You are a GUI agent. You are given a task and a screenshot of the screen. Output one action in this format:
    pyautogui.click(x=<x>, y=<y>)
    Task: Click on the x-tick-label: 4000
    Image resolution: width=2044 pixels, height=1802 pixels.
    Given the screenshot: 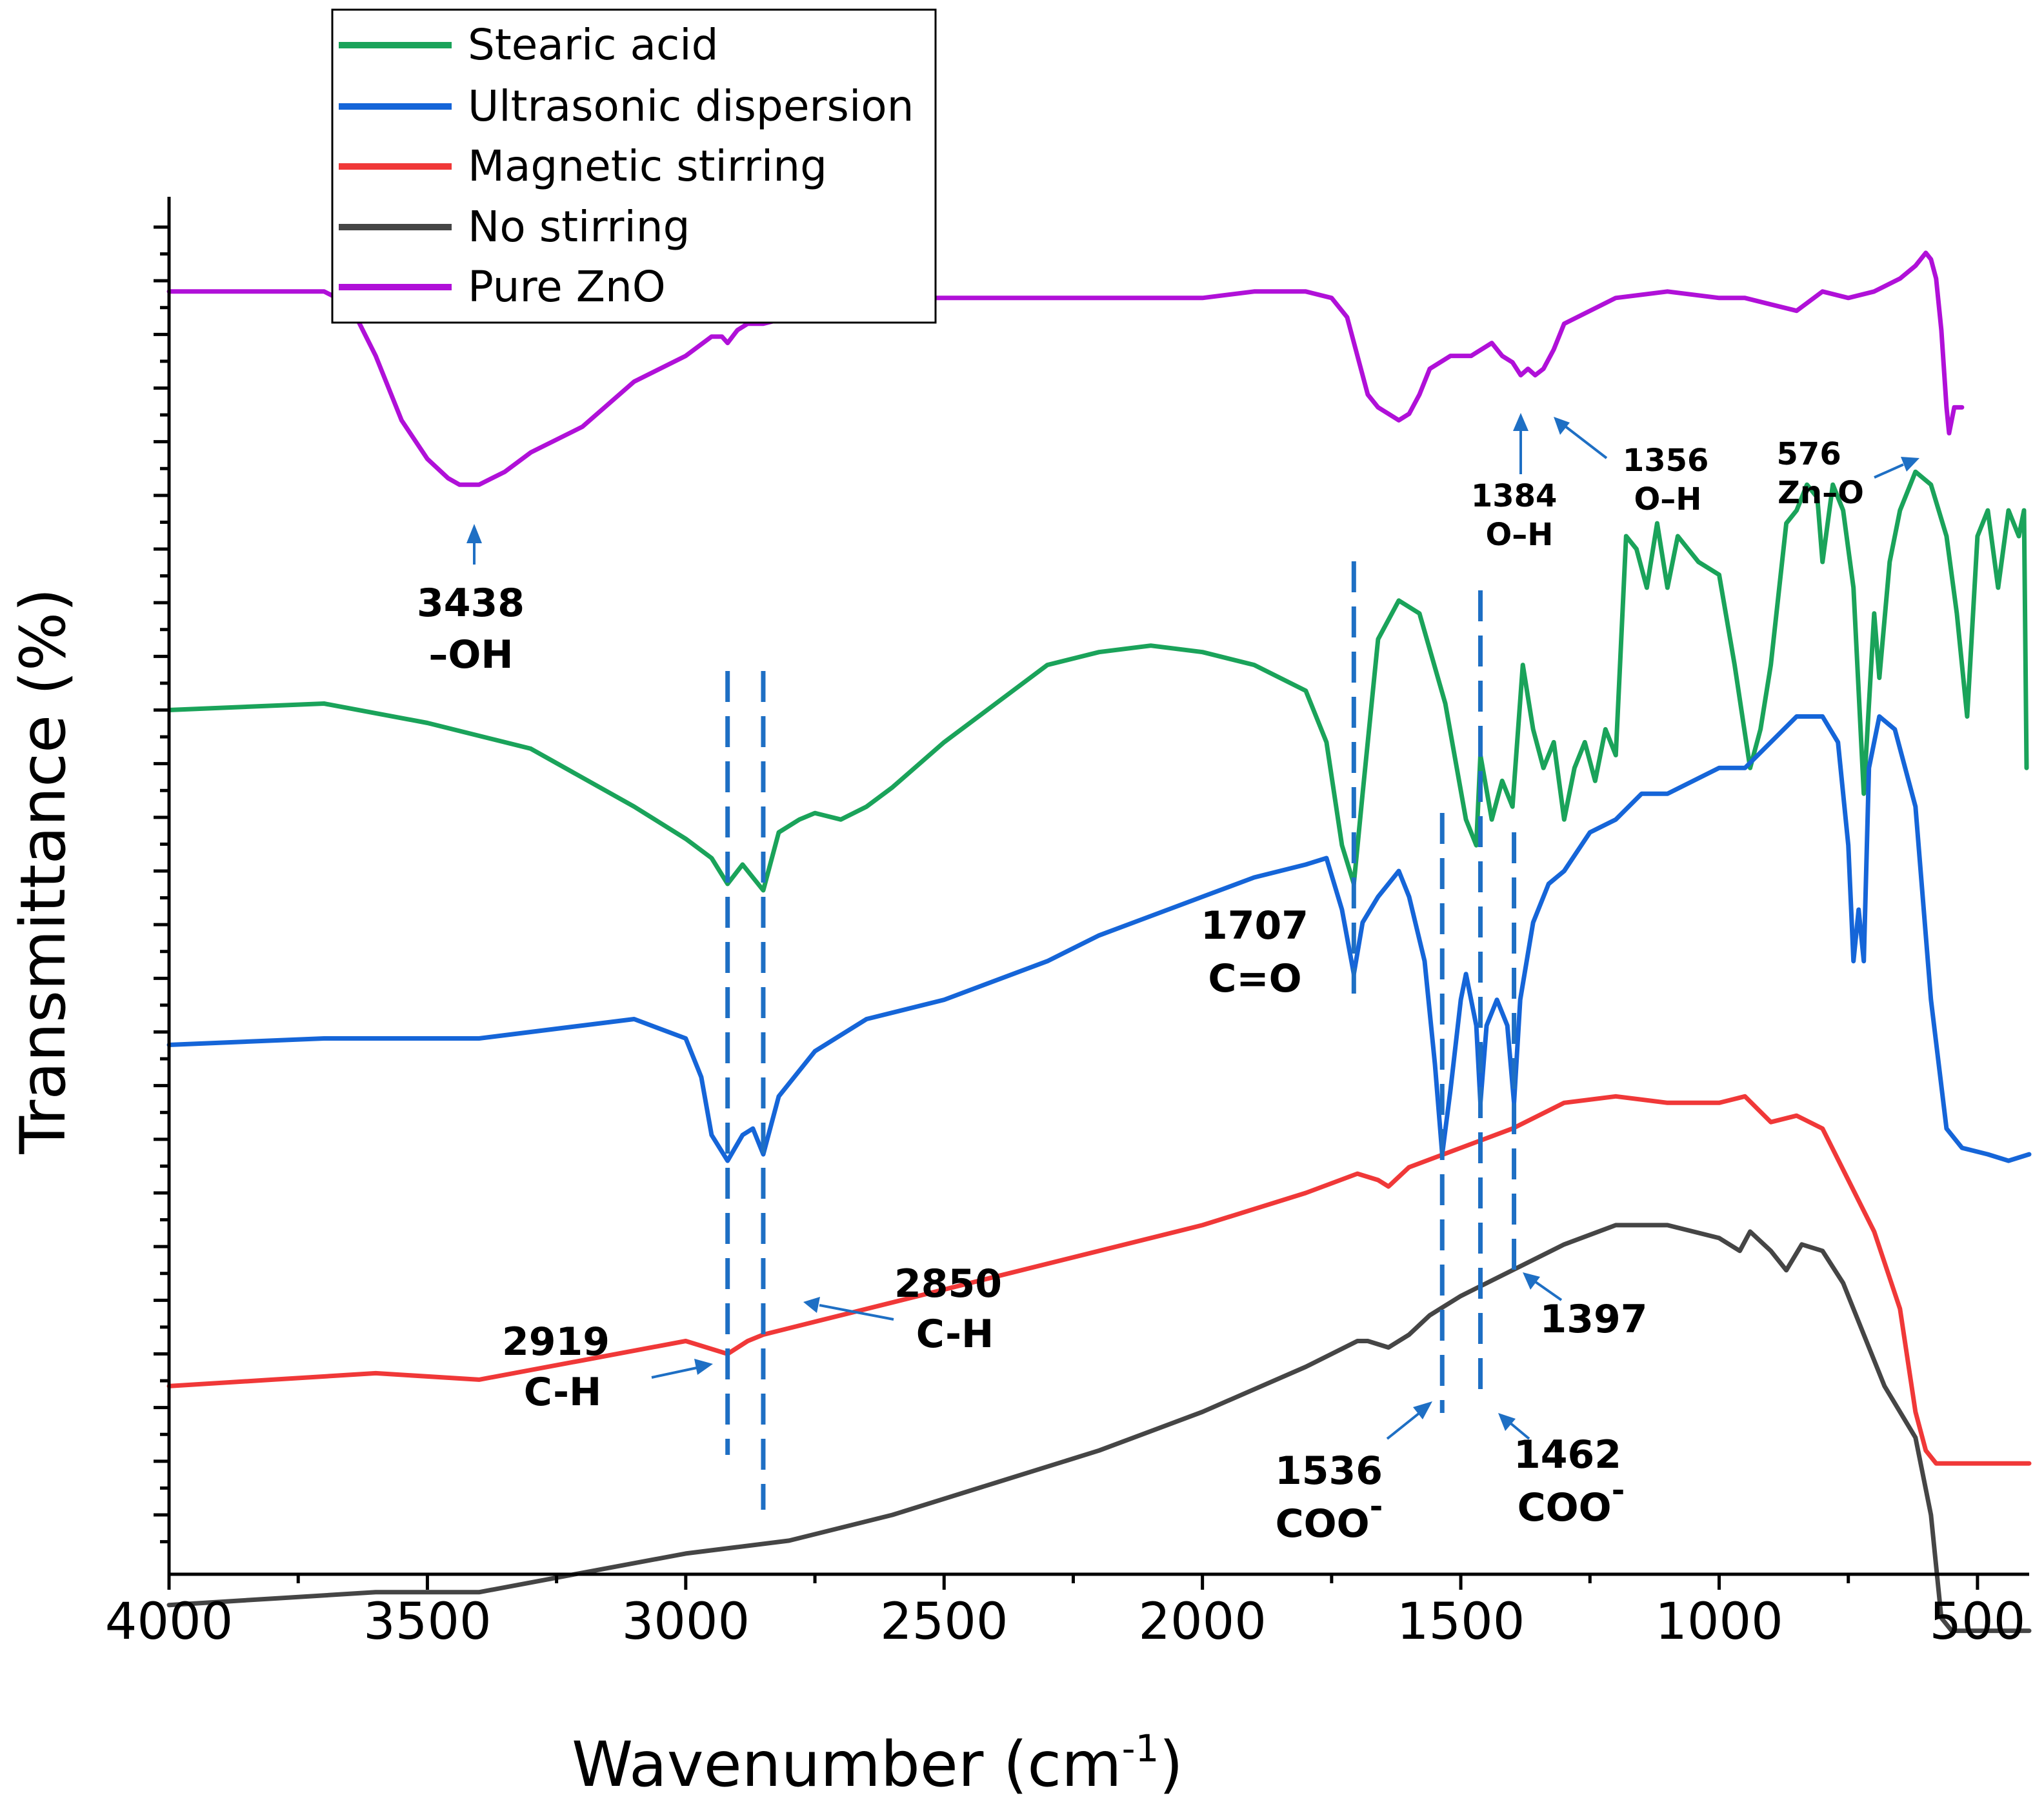 What is the action you would take?
    pyautogui.click(x=169, y=1622)
    